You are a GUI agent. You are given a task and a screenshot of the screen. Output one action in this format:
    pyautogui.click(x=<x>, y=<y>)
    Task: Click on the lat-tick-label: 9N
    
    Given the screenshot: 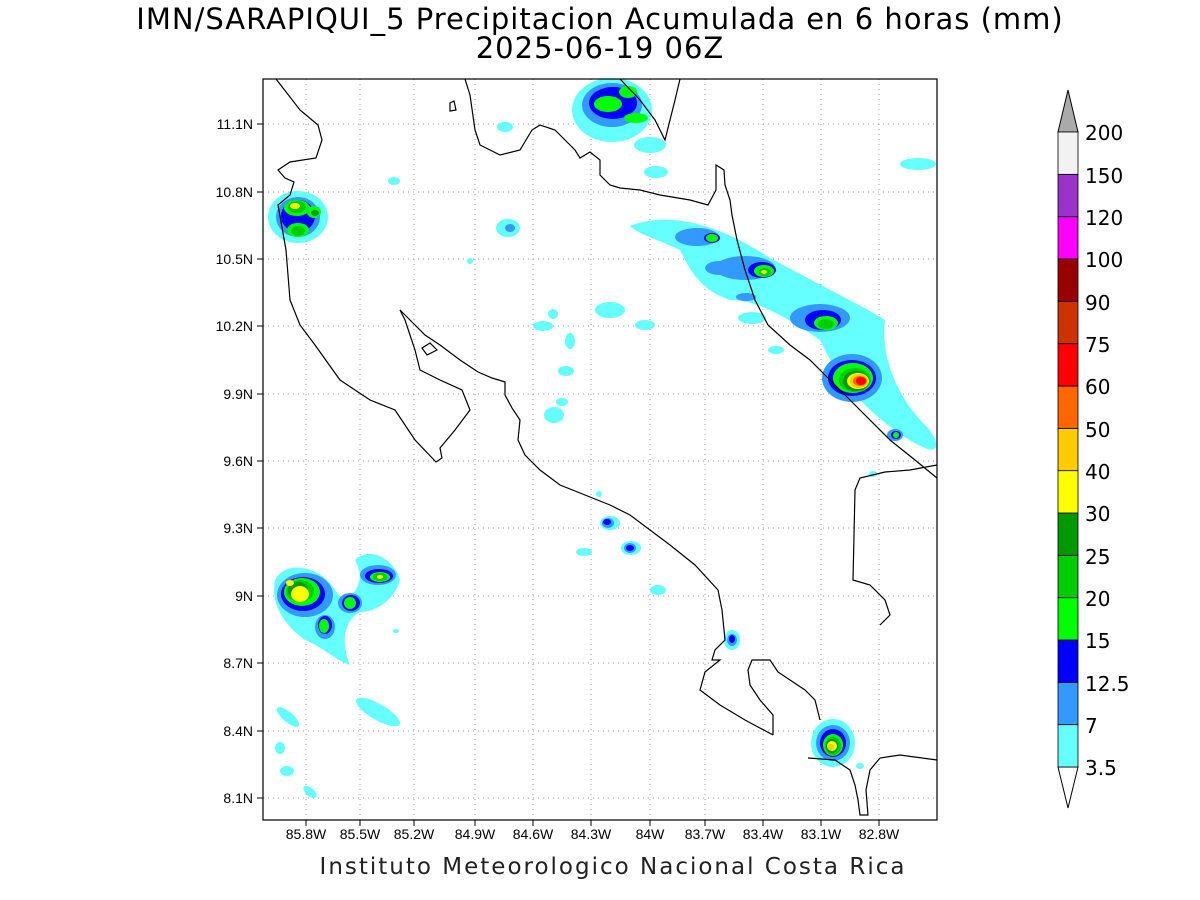 What is the action you would take?
    pyautogui.click(x=244, y=596)
    